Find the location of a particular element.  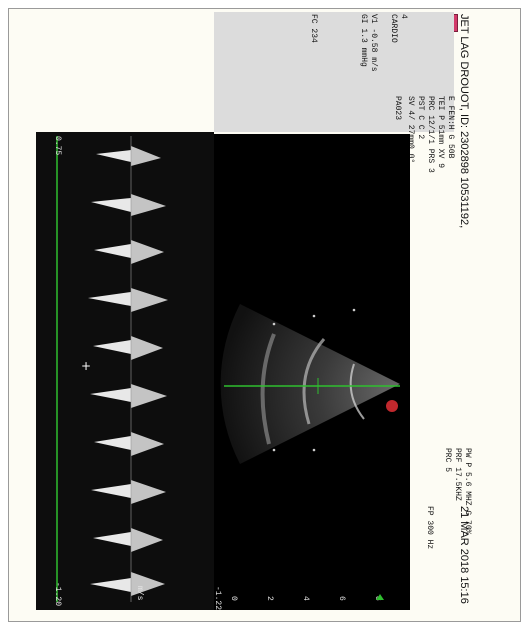

probe-mode: CARDIO is located at coordinates (393, 28).